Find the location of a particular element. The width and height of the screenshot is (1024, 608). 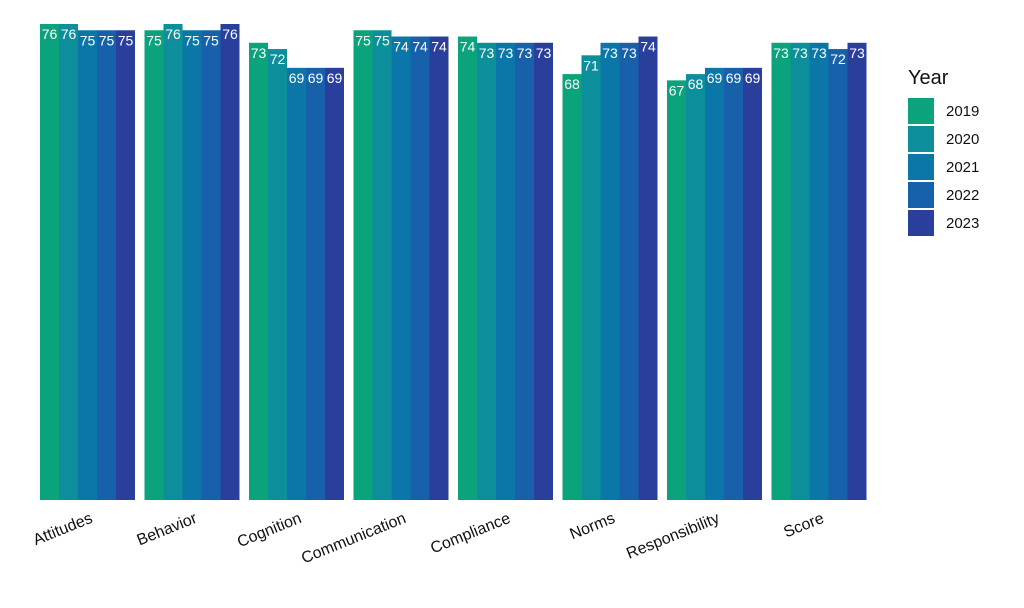

bar-cognition-2021 is located at coordinates (296, 283).